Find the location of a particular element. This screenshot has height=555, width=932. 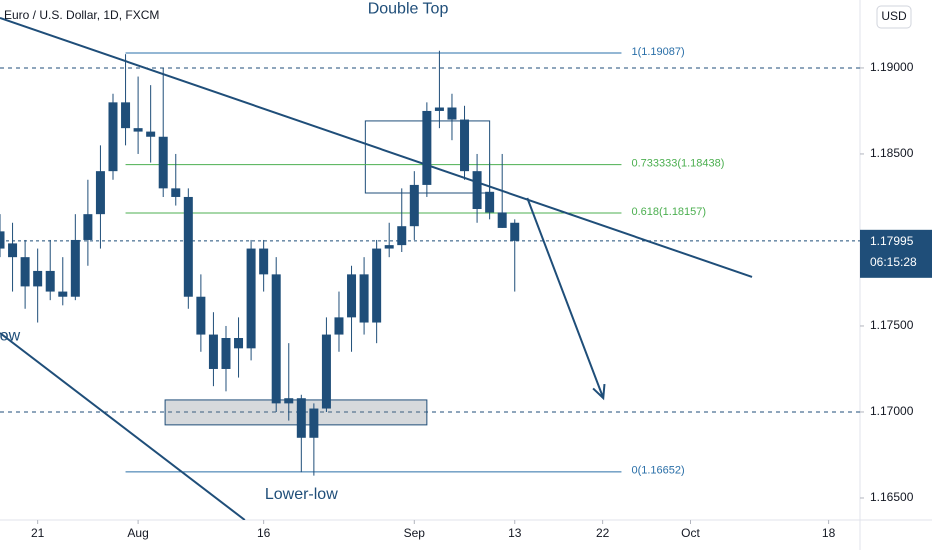

fib-label: 1(1.19087) is located at coordinates (657, 52).